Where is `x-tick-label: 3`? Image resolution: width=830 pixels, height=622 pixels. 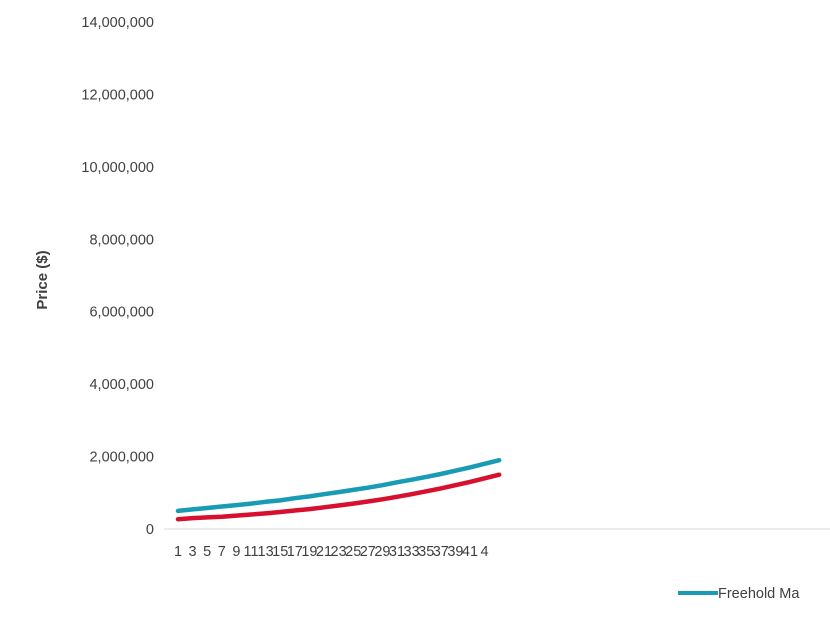
x-tick-label: 3 is located at coordinates (193, 552).